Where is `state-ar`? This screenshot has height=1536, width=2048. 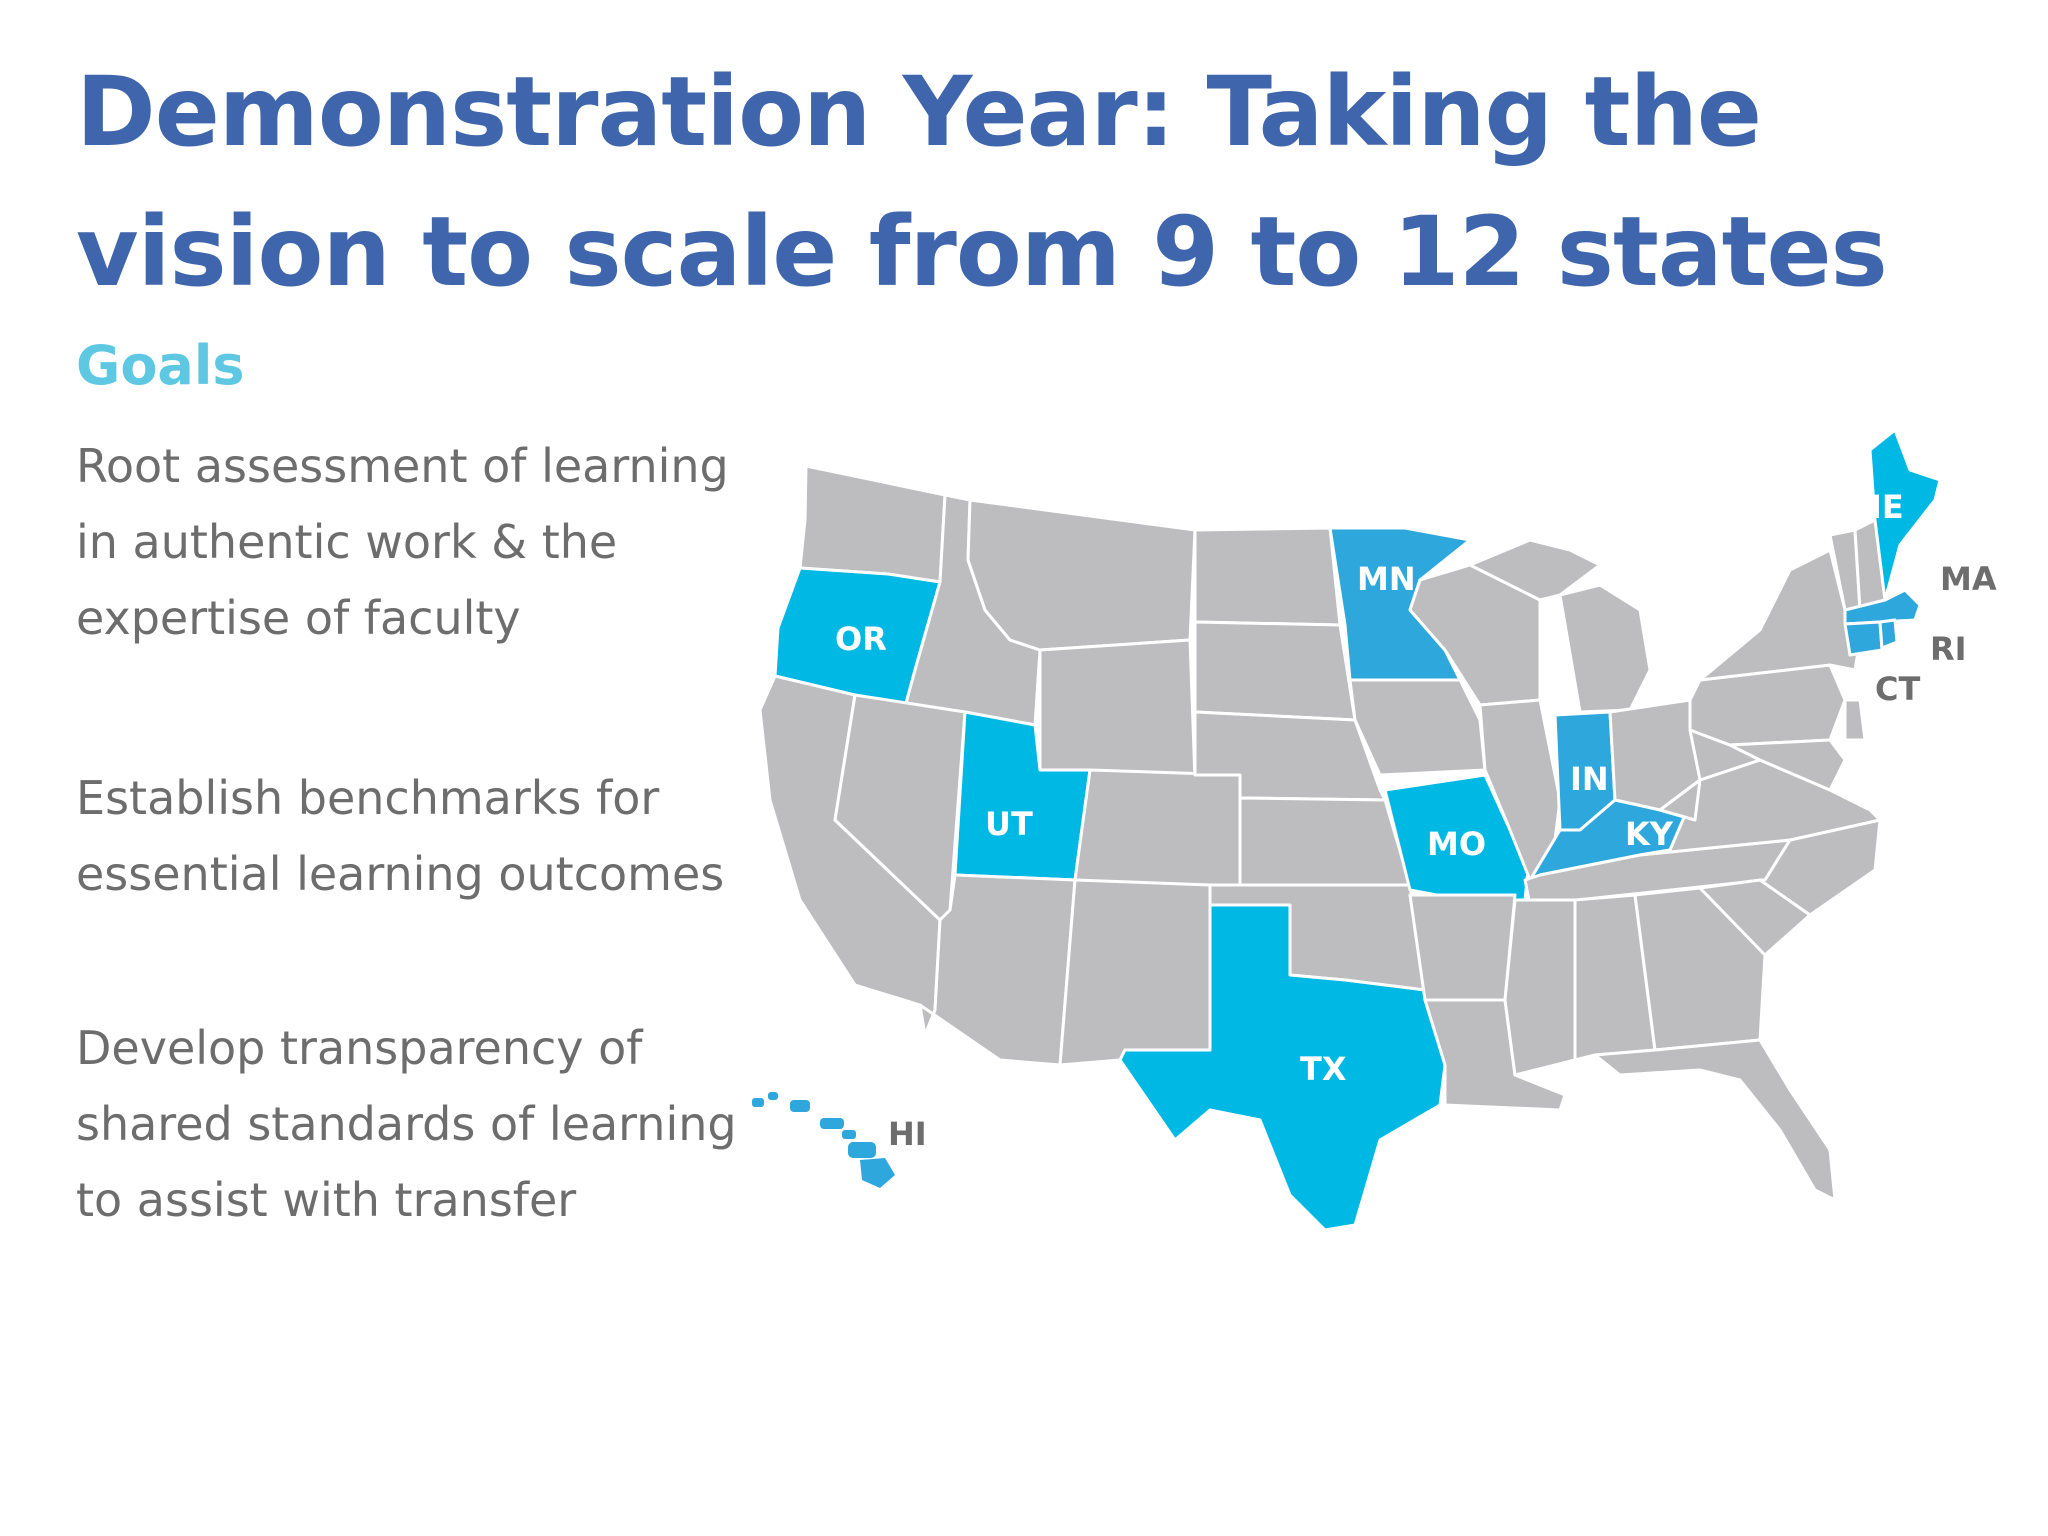 state-ar is located at coordinates (1462, 947).